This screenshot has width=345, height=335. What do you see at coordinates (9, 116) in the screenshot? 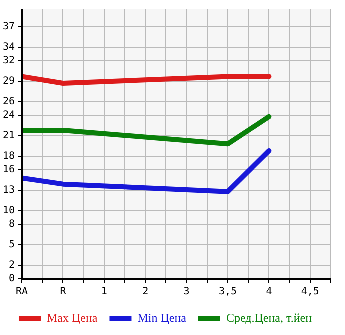
I see `y-tick-label: 24` at bounding box center [9, 116].